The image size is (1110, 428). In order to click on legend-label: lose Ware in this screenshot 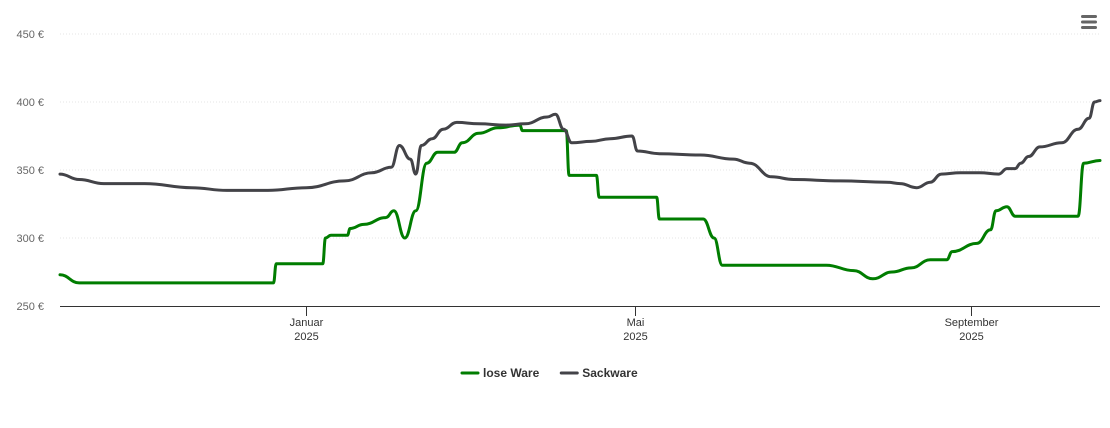, I will do `click(511, 373)`.